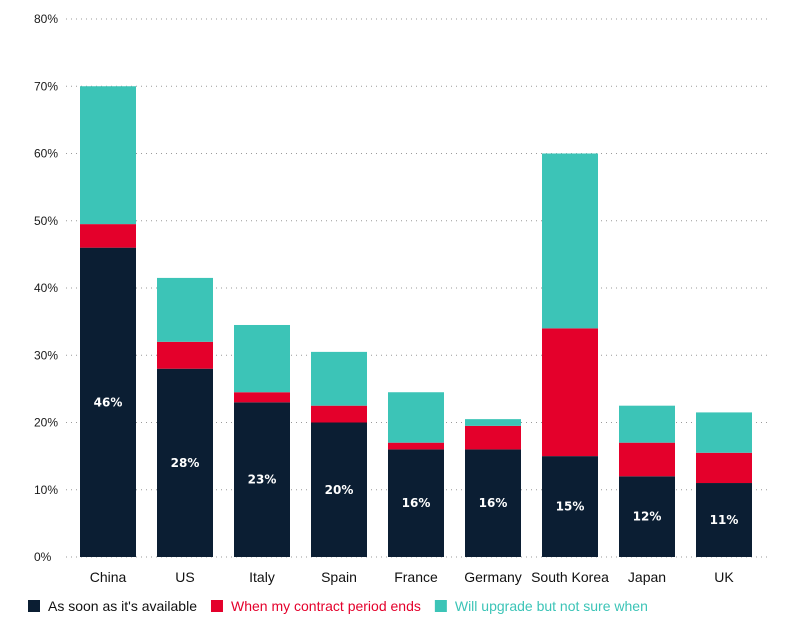 The width and height of the screenshot is (800, 628). I want to click on bar-value-label: 12%, so click(647, 517).